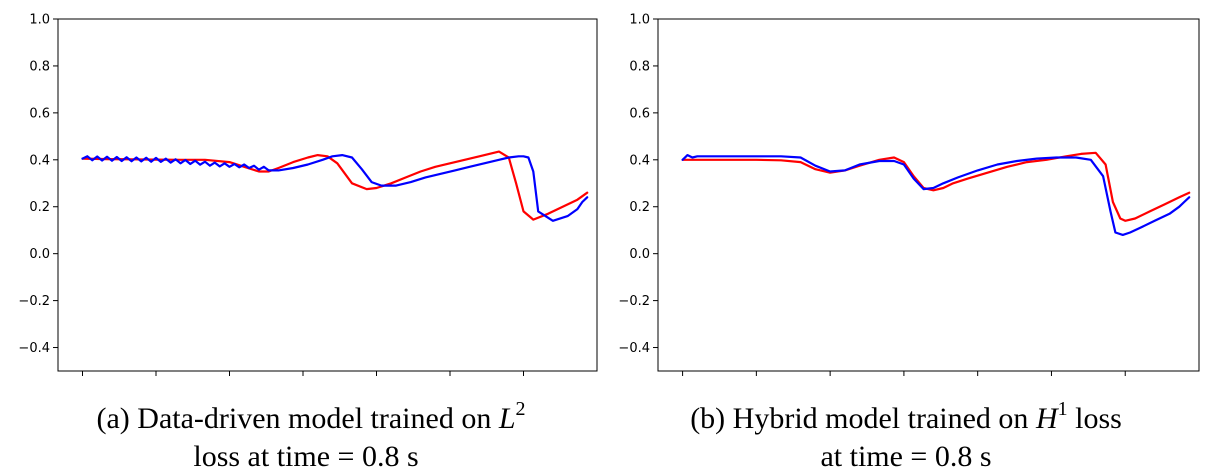 The height and width of the screenshot is (476, 1222). Describe the element at coordinates (34, 348) in the screenshot. I see `ytick-label-a-0: −0.4` at that location.